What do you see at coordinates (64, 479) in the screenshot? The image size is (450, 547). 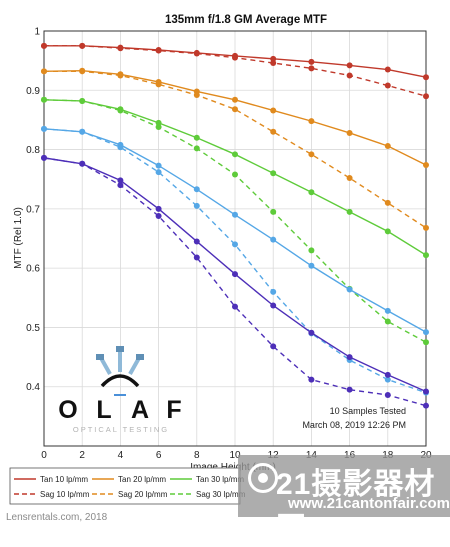 I see `legend-label: Tan 10 lp/mm` at bounding box center [64, 479].